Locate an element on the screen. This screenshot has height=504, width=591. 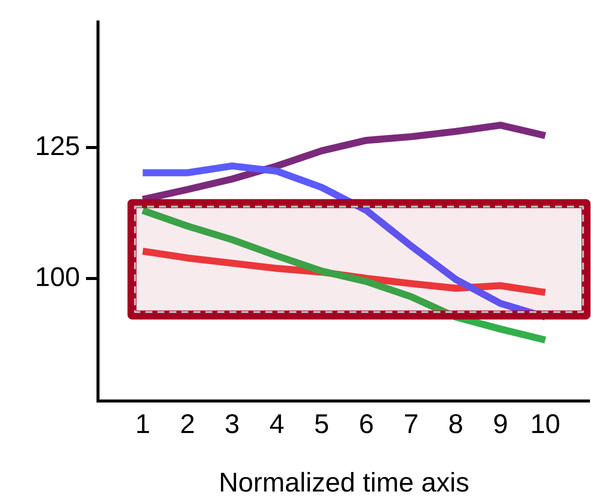
x-tick-label: 10 is located at coordinates (545, 423).